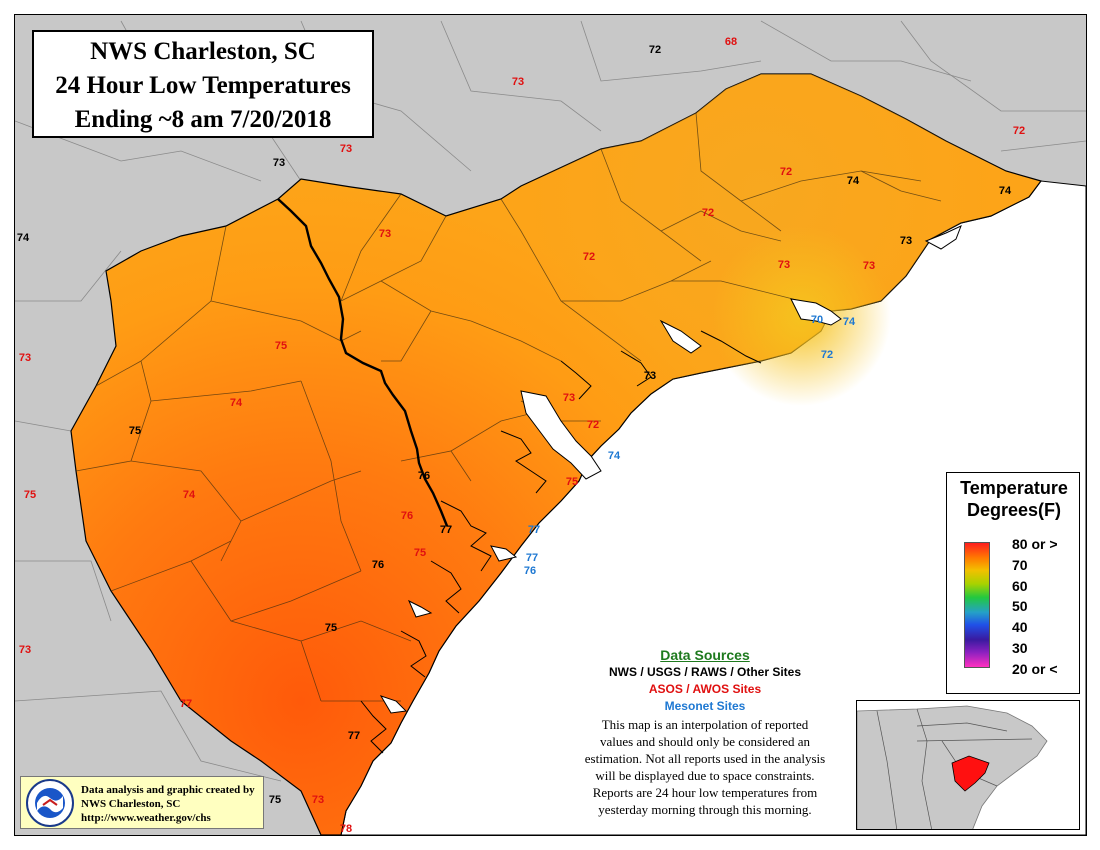 This screenshot has width=1100, height=850. I want to click on nws-sites-key: NWS / USGS / RAWS / Other Sites, so click(705, 672).